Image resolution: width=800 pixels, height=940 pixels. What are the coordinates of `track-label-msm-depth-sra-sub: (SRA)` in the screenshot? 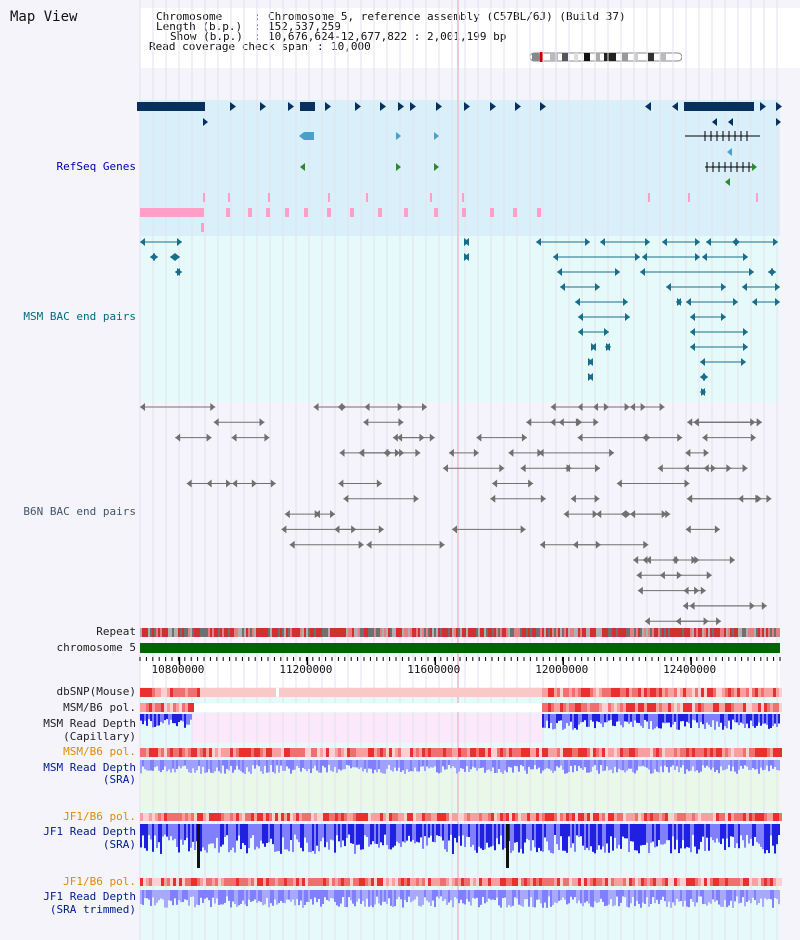 It's located at (119, 779).